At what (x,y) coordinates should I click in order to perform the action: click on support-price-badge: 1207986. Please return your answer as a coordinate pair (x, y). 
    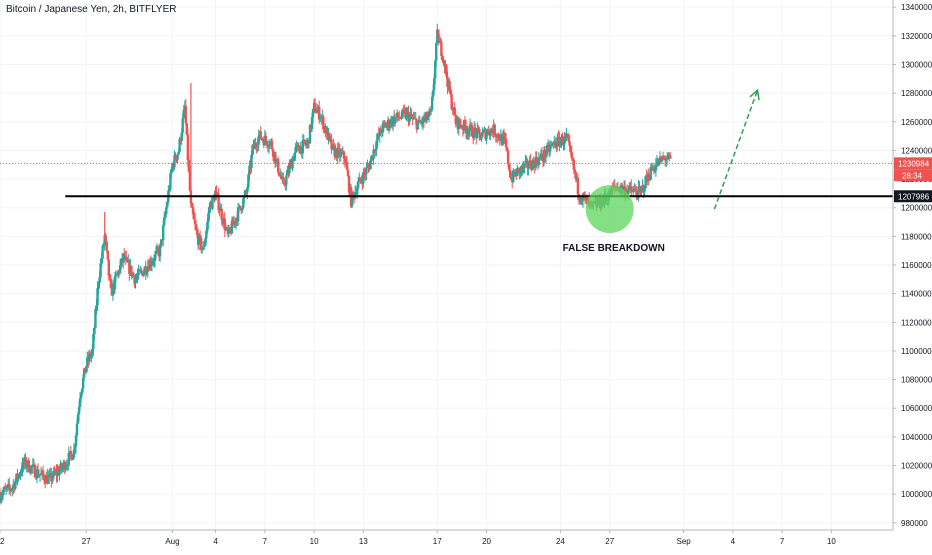
    Looking at the image, I should click on (914, 196).